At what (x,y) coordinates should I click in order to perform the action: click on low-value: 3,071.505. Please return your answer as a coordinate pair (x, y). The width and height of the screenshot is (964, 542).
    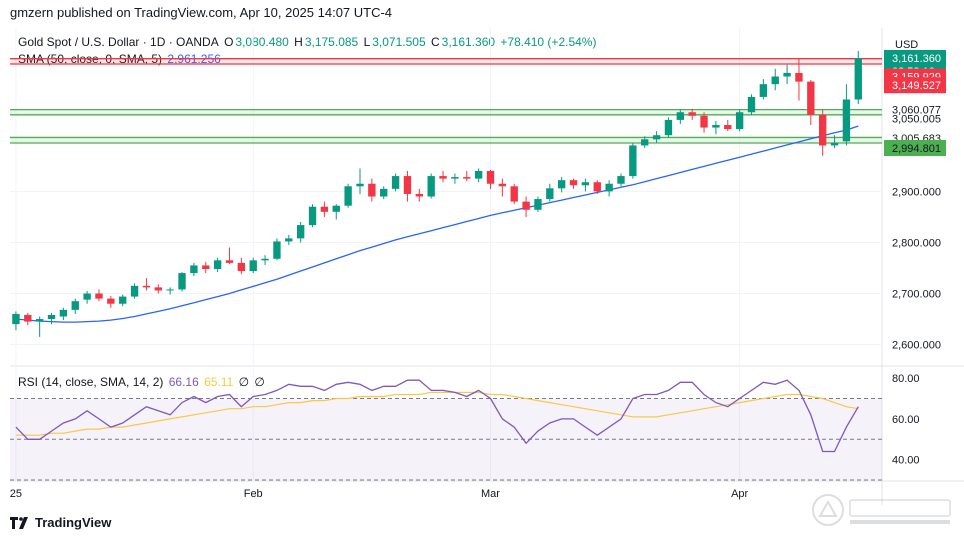
    Looking at the image, I should click on (399, 42).